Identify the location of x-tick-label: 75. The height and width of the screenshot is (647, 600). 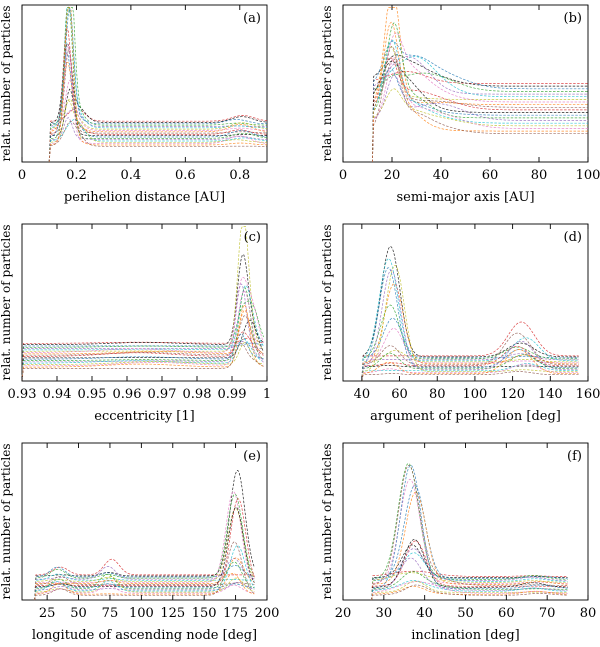
(110, 613).